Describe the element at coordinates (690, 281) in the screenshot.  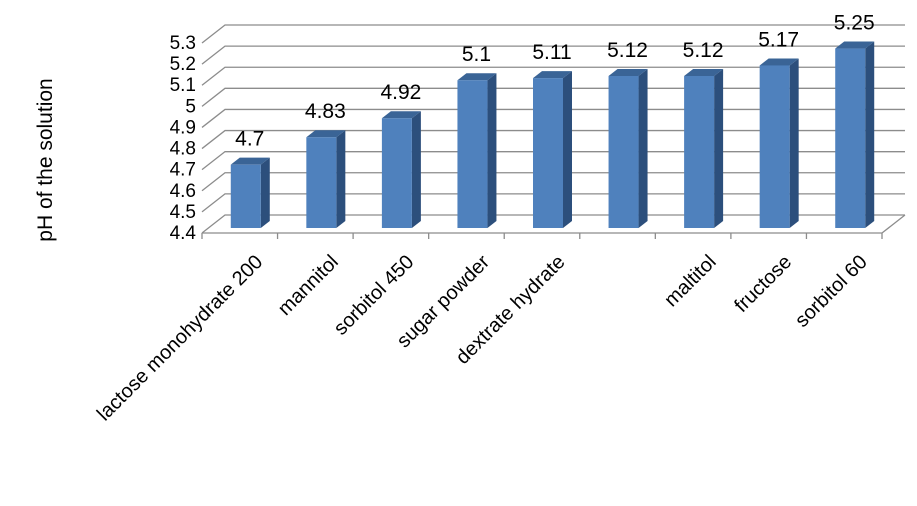
I see `category-label: maltitol` at that location.